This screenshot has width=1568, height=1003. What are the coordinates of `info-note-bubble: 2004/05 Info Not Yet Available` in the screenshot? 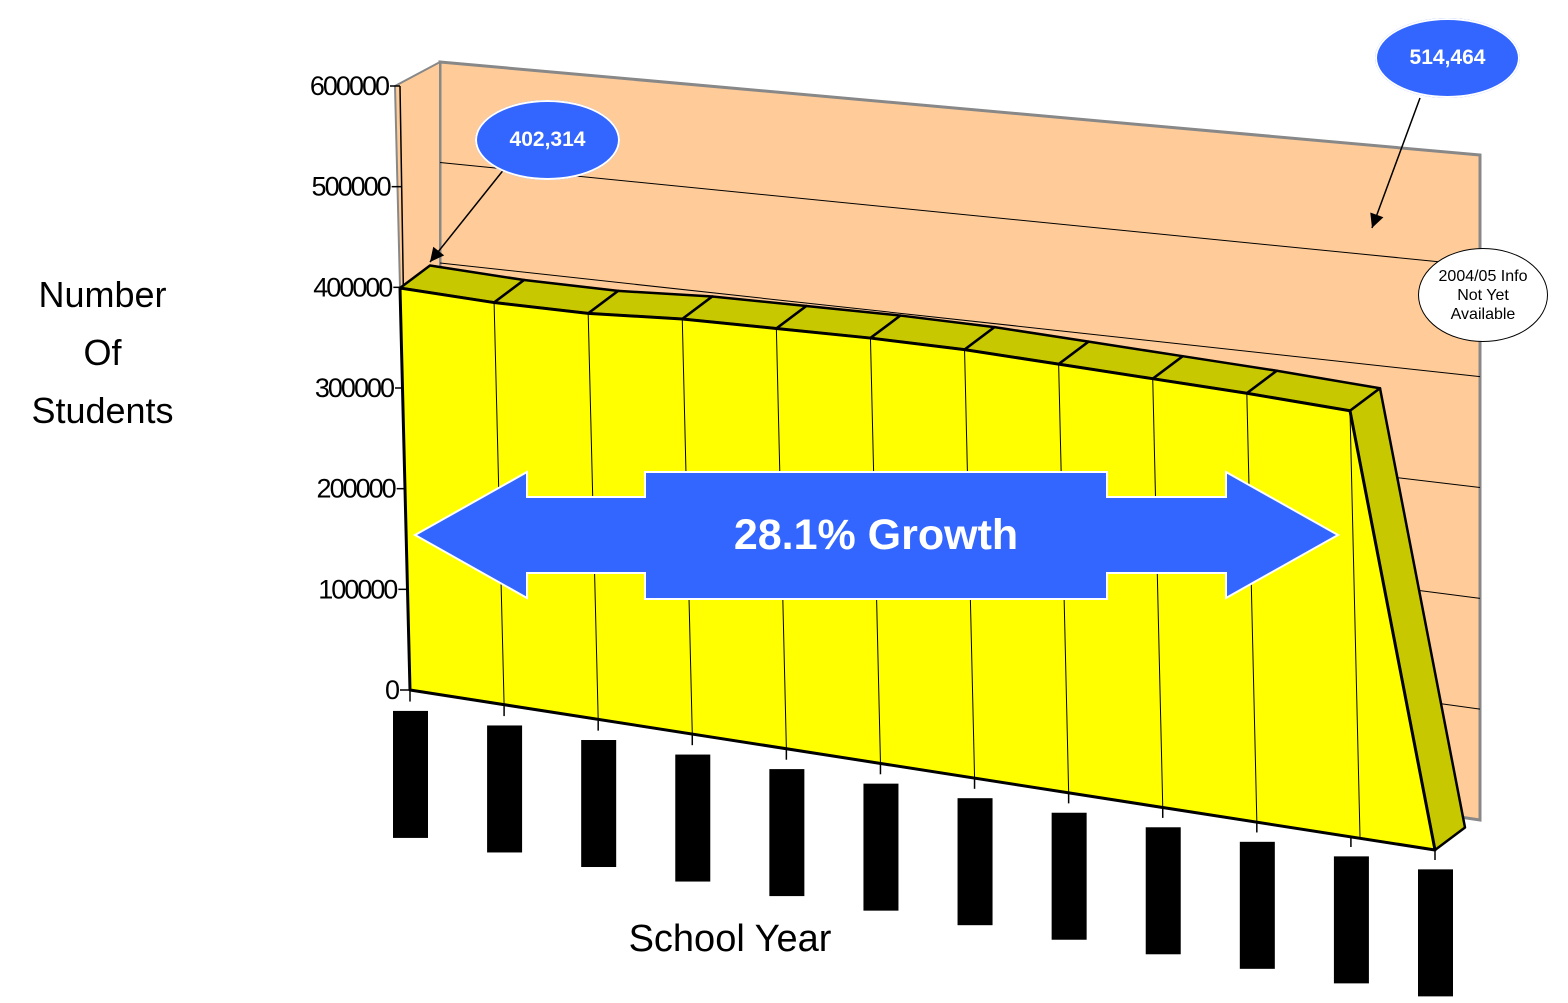 It's located at (1483, 295).